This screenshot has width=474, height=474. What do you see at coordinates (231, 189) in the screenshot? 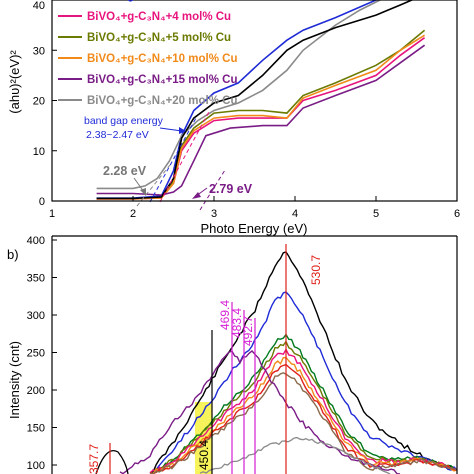
I see `value-label-2.79: 2.79 eV` at bounding box center [231, 189].